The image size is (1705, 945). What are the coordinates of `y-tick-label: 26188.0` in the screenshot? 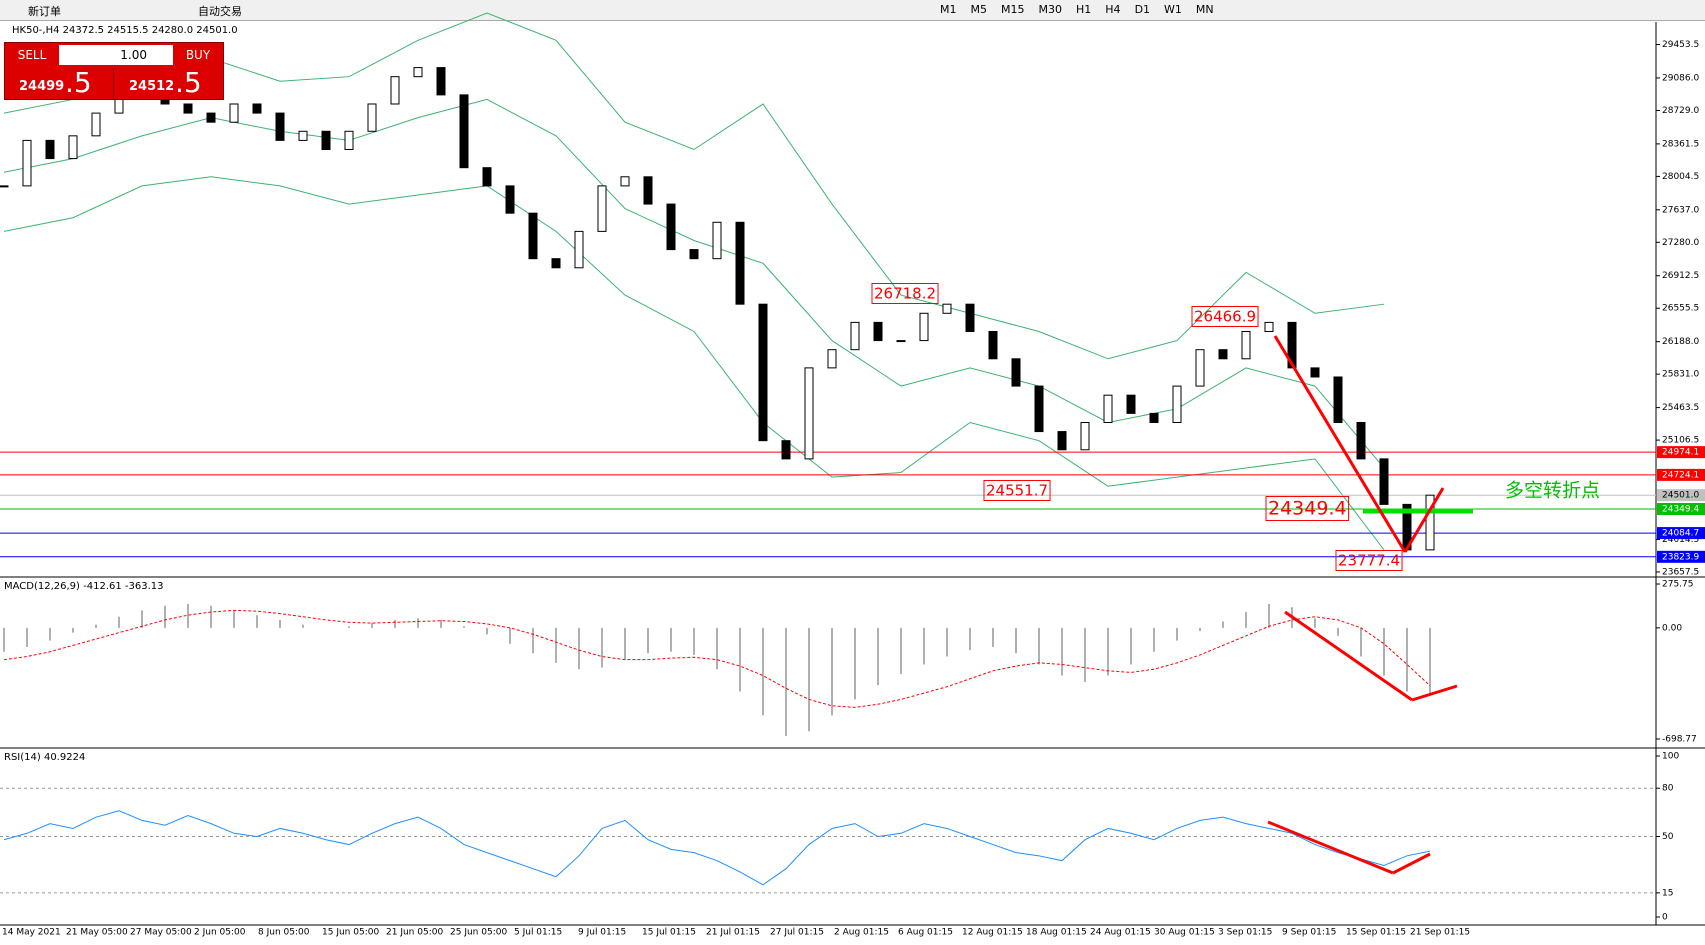 It's located at (1680, 342).